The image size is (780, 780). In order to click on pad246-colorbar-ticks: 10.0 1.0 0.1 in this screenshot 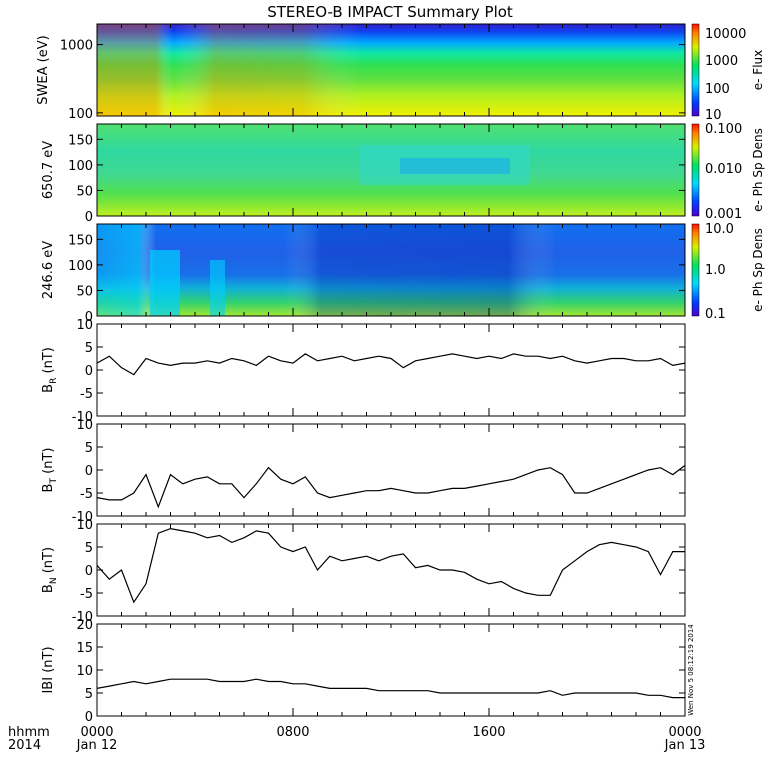, I will do `click(719, 272)`.